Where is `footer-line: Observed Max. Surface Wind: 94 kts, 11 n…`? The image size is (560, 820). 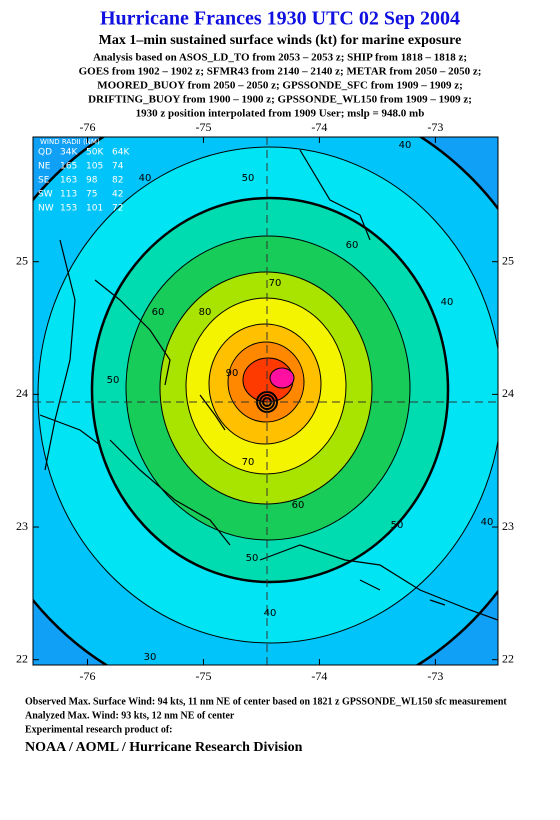
footer-line: Observed Max. Surface Wind: 94 kts, 11 n… is located at coordinates (266, 701).